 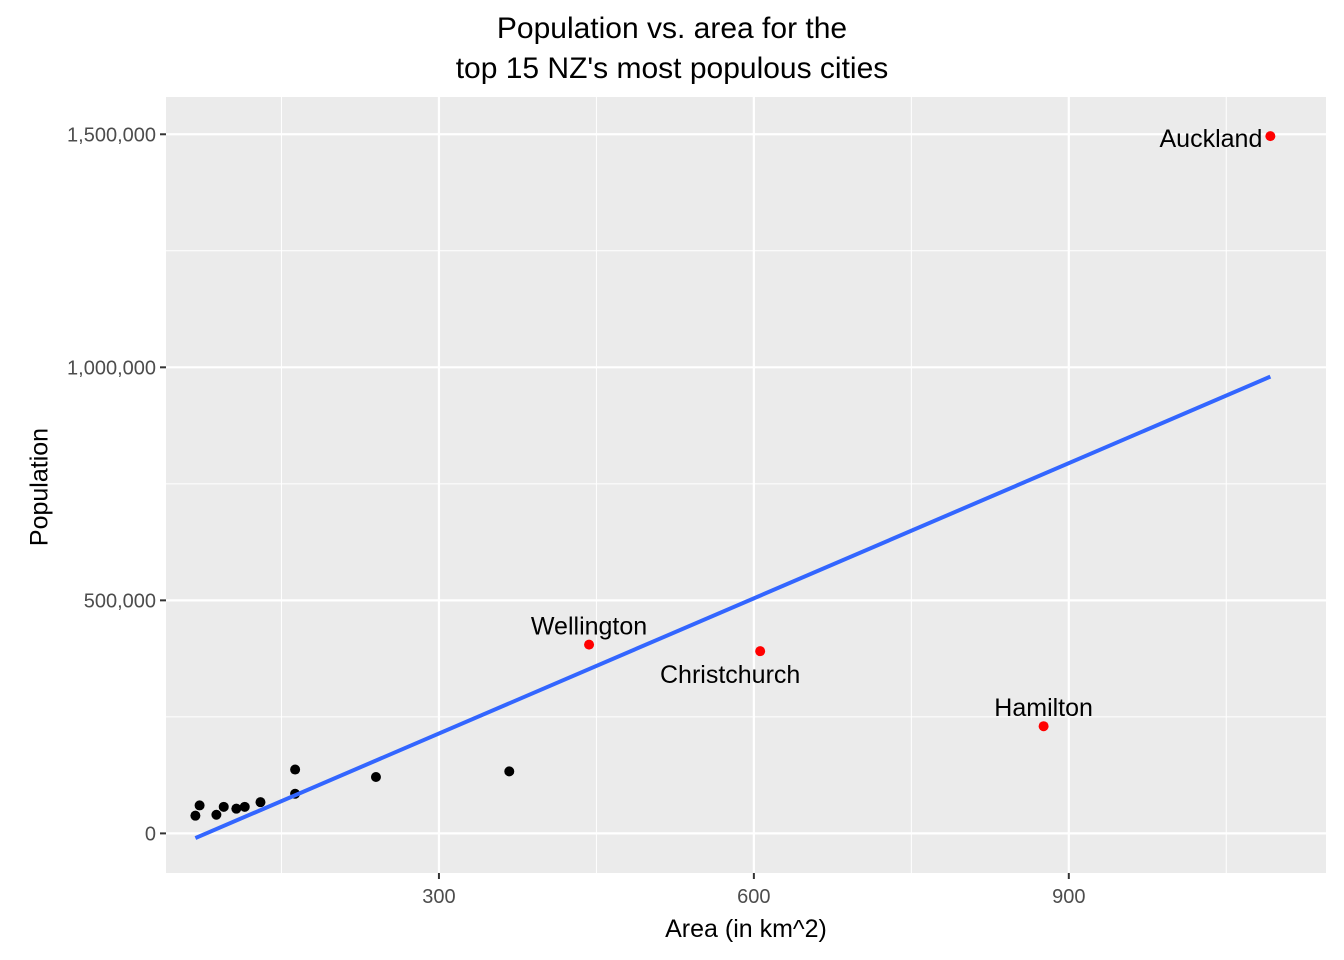 I want to click on x-axis-title: Area (in km^2), so click(x=746, y=929).